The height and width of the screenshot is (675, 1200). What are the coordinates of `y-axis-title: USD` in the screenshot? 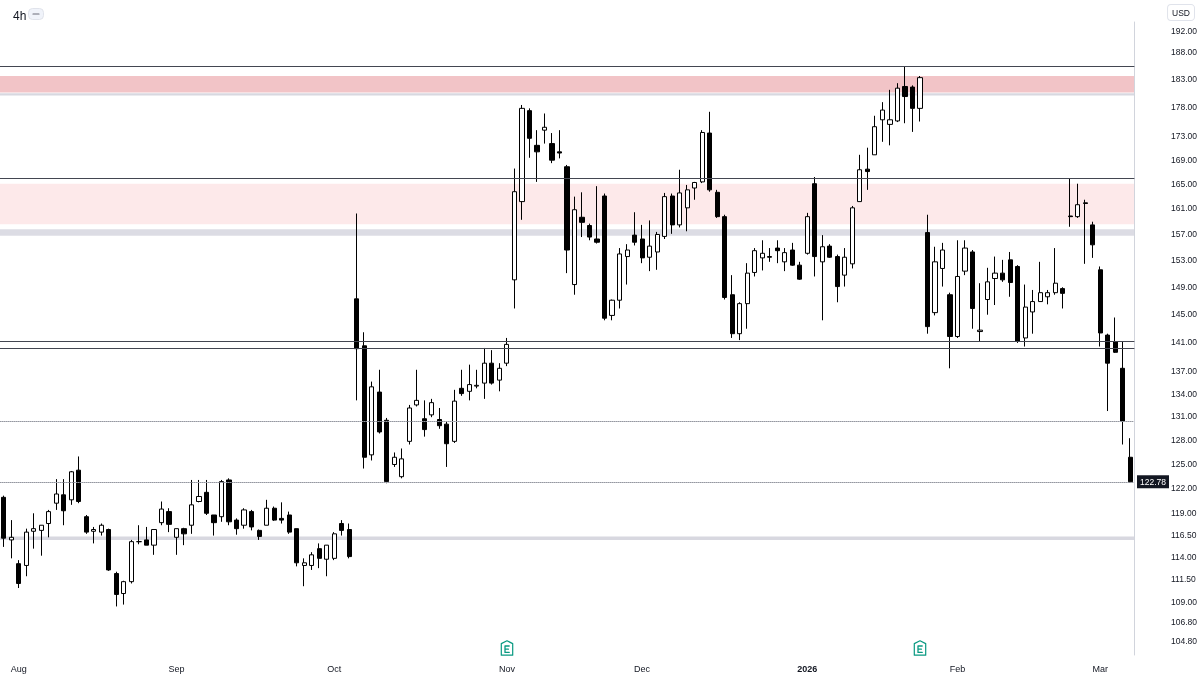 It's located at (1181, 12).